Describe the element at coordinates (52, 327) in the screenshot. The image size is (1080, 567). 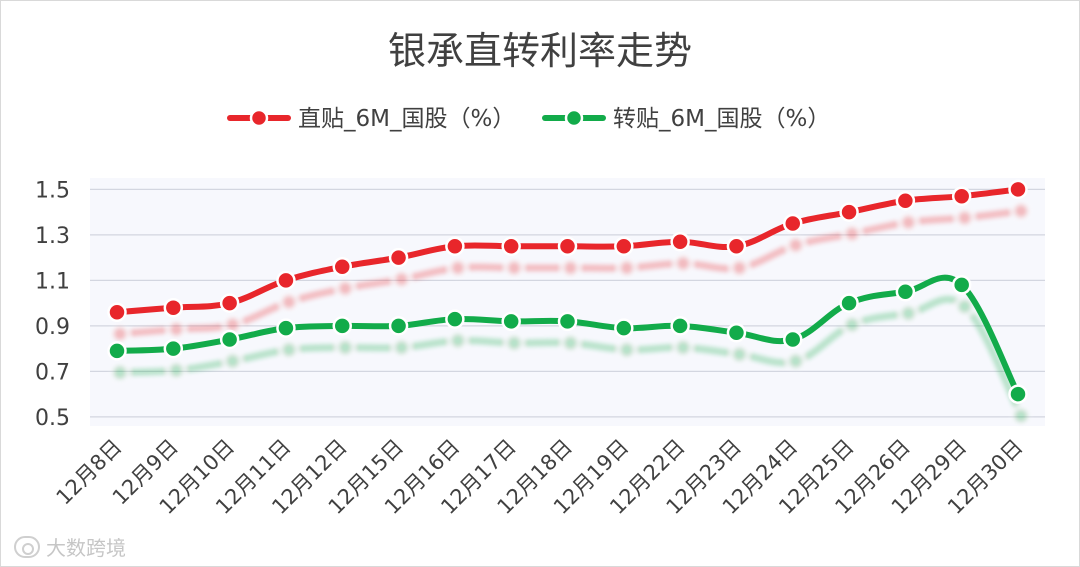
I see `y-tick-label: 0.9` at that location.